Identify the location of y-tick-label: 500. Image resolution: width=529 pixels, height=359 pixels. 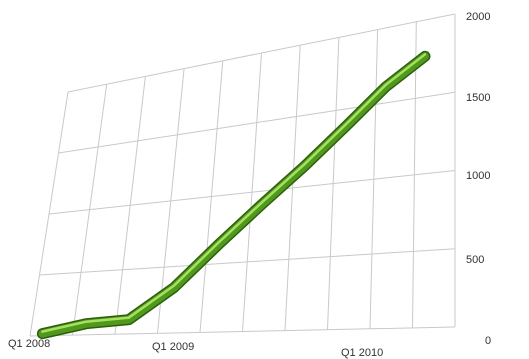
(475, 260).